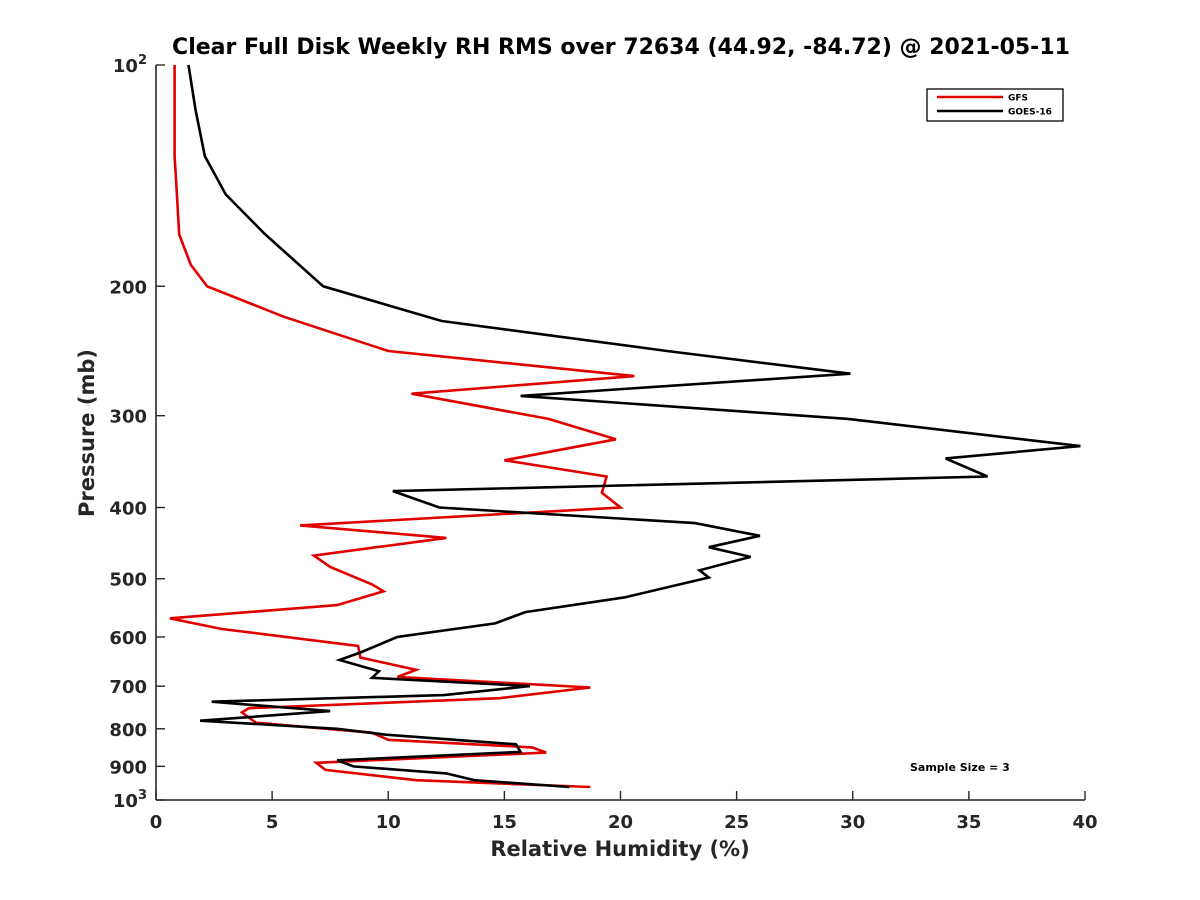 The image size is (1200, 900). What do you see at coordinates (1084, 822) in the screenshot?
I see `x-tick-label: 40` at bounding box center [1084, 822].